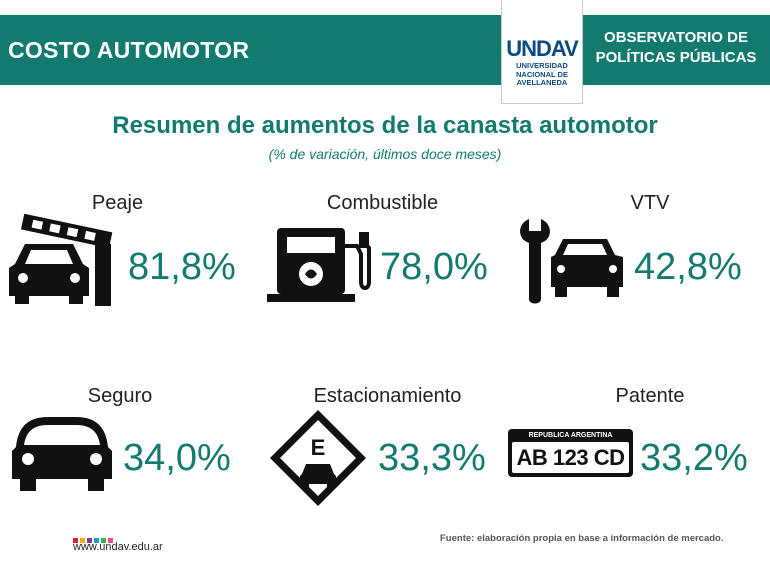  What do you see at coordinates (120, 396) in the screenshot?
I see `label-seguro: Seguro` at bounding box center [120, 396].